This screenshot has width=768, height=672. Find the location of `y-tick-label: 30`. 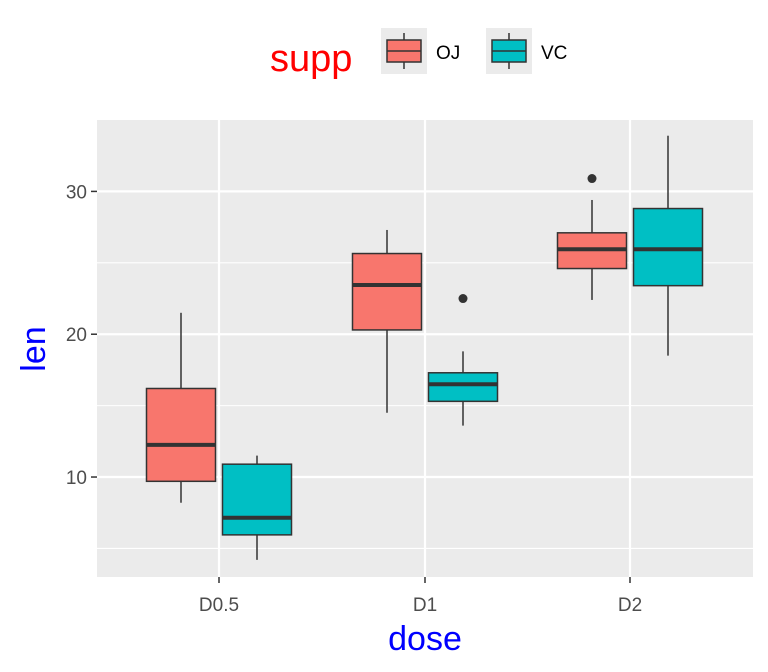

y-tick-label: 30 is located at coordinates (76, 192).